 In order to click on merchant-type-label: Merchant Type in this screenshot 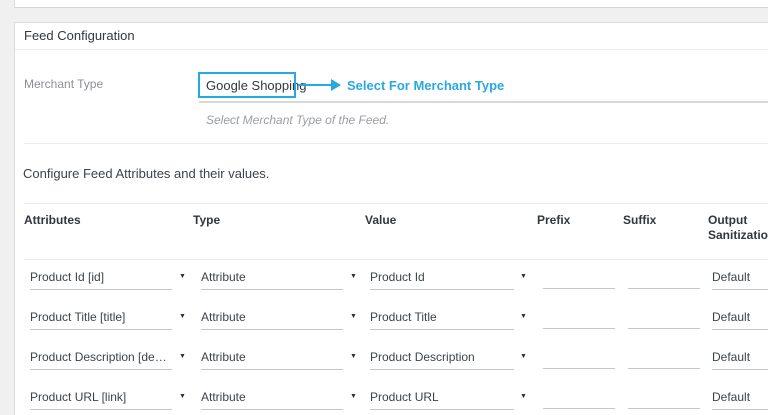, I will do `click(64, 84)`.